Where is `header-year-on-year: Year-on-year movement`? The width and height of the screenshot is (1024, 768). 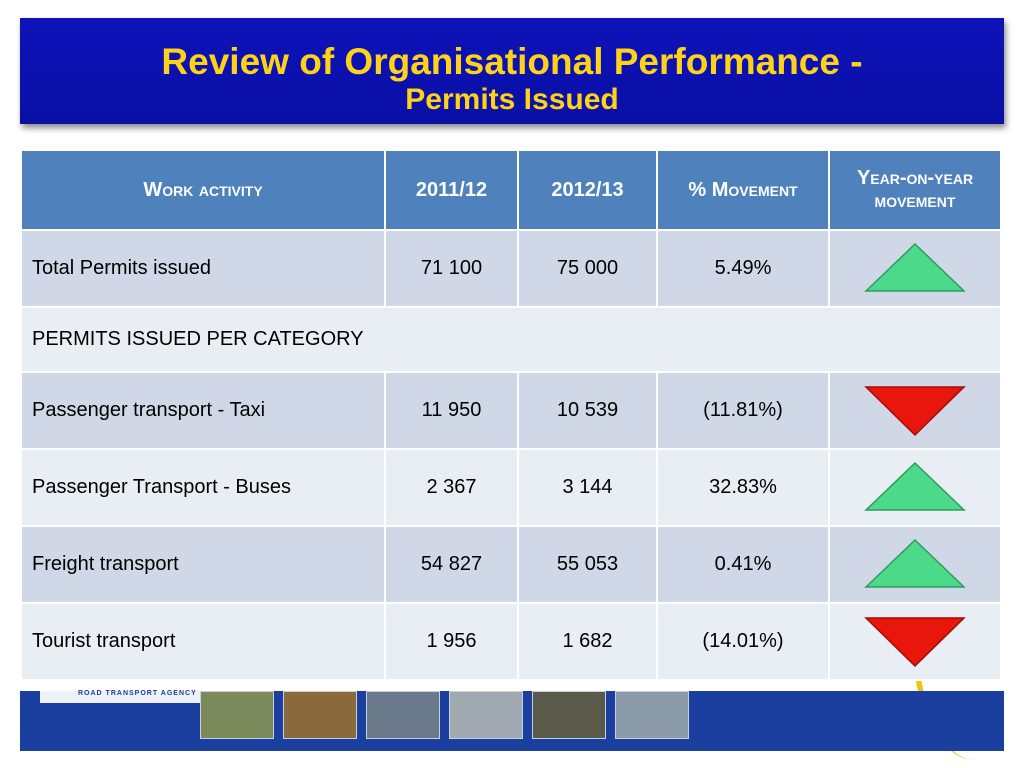 header-year-on-year: Year-on-year movement is located at coordinates (915, 190).